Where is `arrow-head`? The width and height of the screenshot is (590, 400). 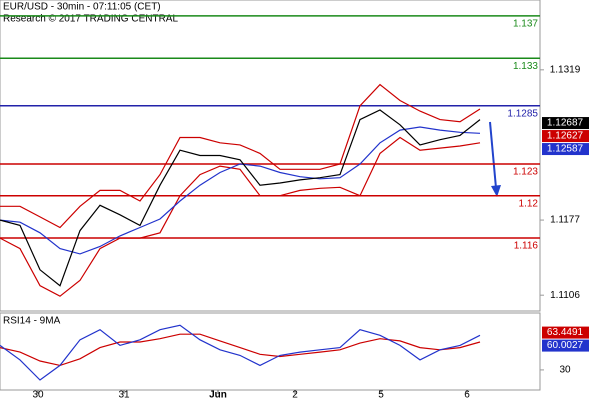
arrow-head is located at coordinates (496, 191).